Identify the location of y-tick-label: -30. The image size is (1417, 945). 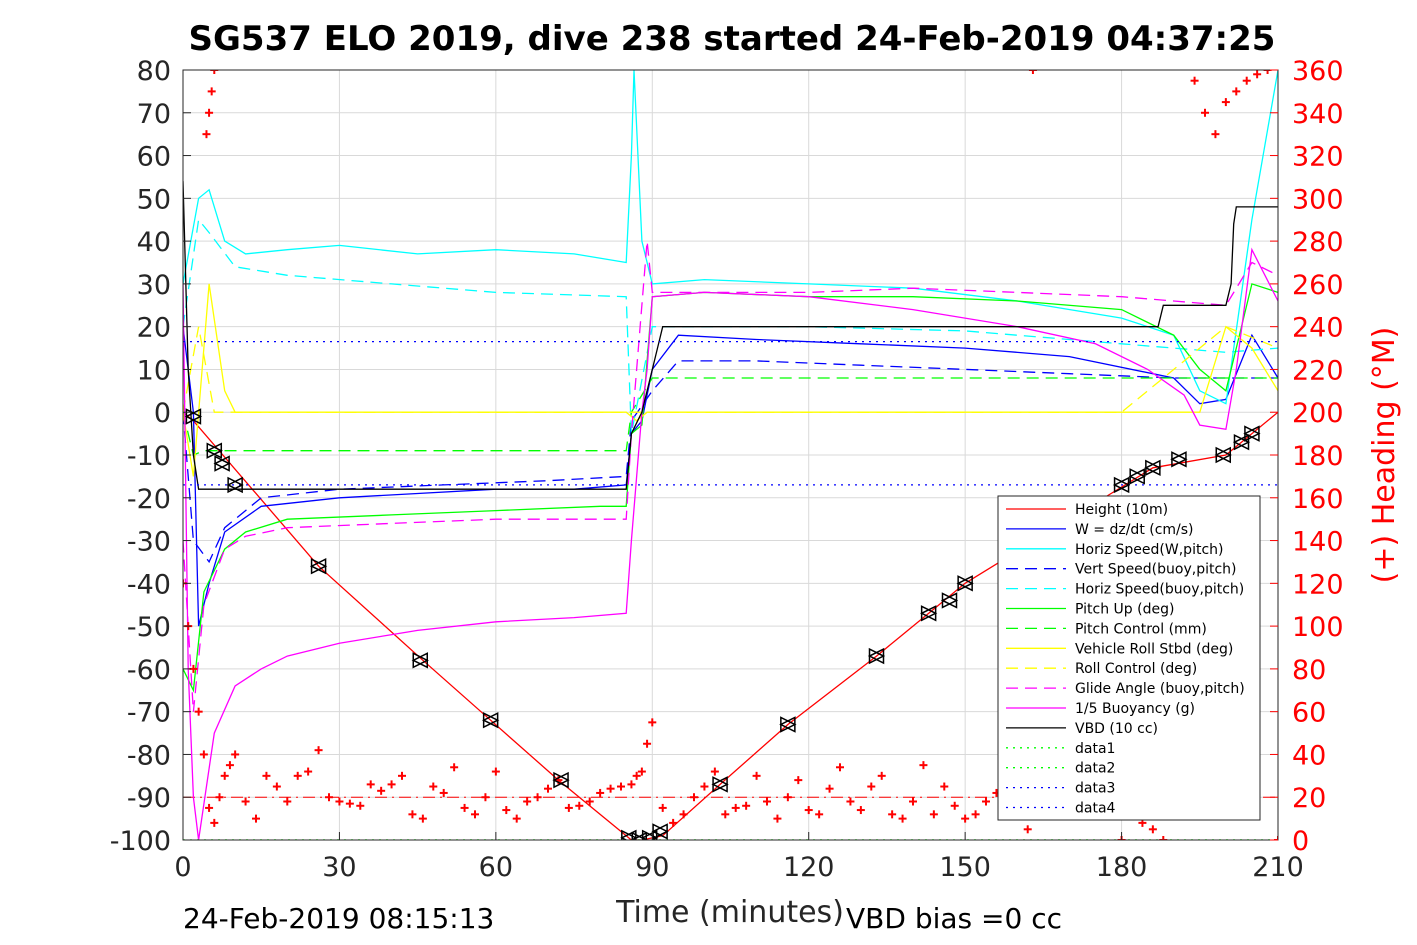
(149, 542).